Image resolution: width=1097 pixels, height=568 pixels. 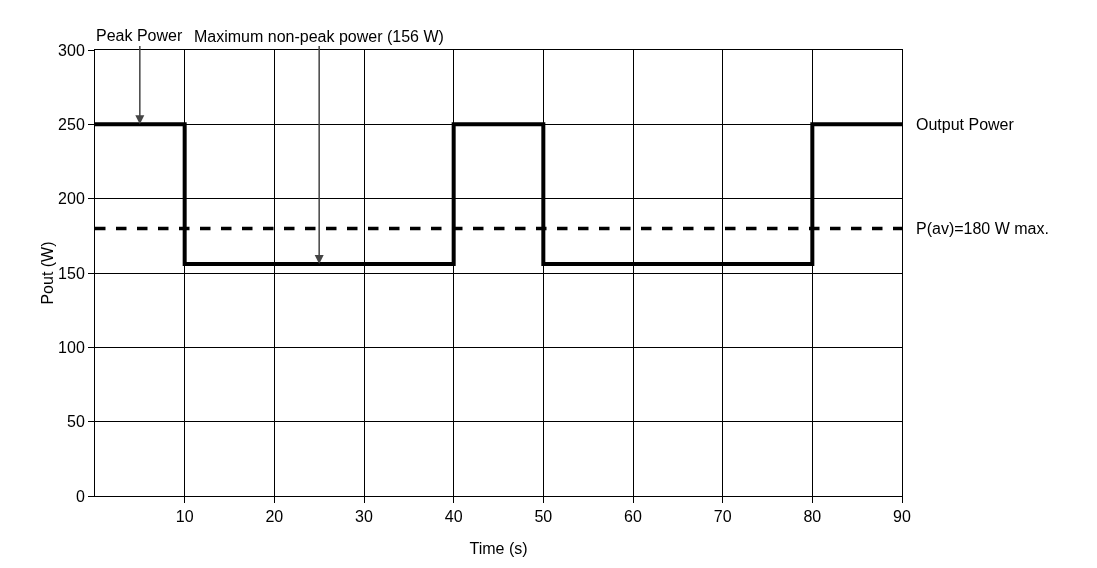 I want to click on x-tick-label: 80, so click(x=812, y=517).